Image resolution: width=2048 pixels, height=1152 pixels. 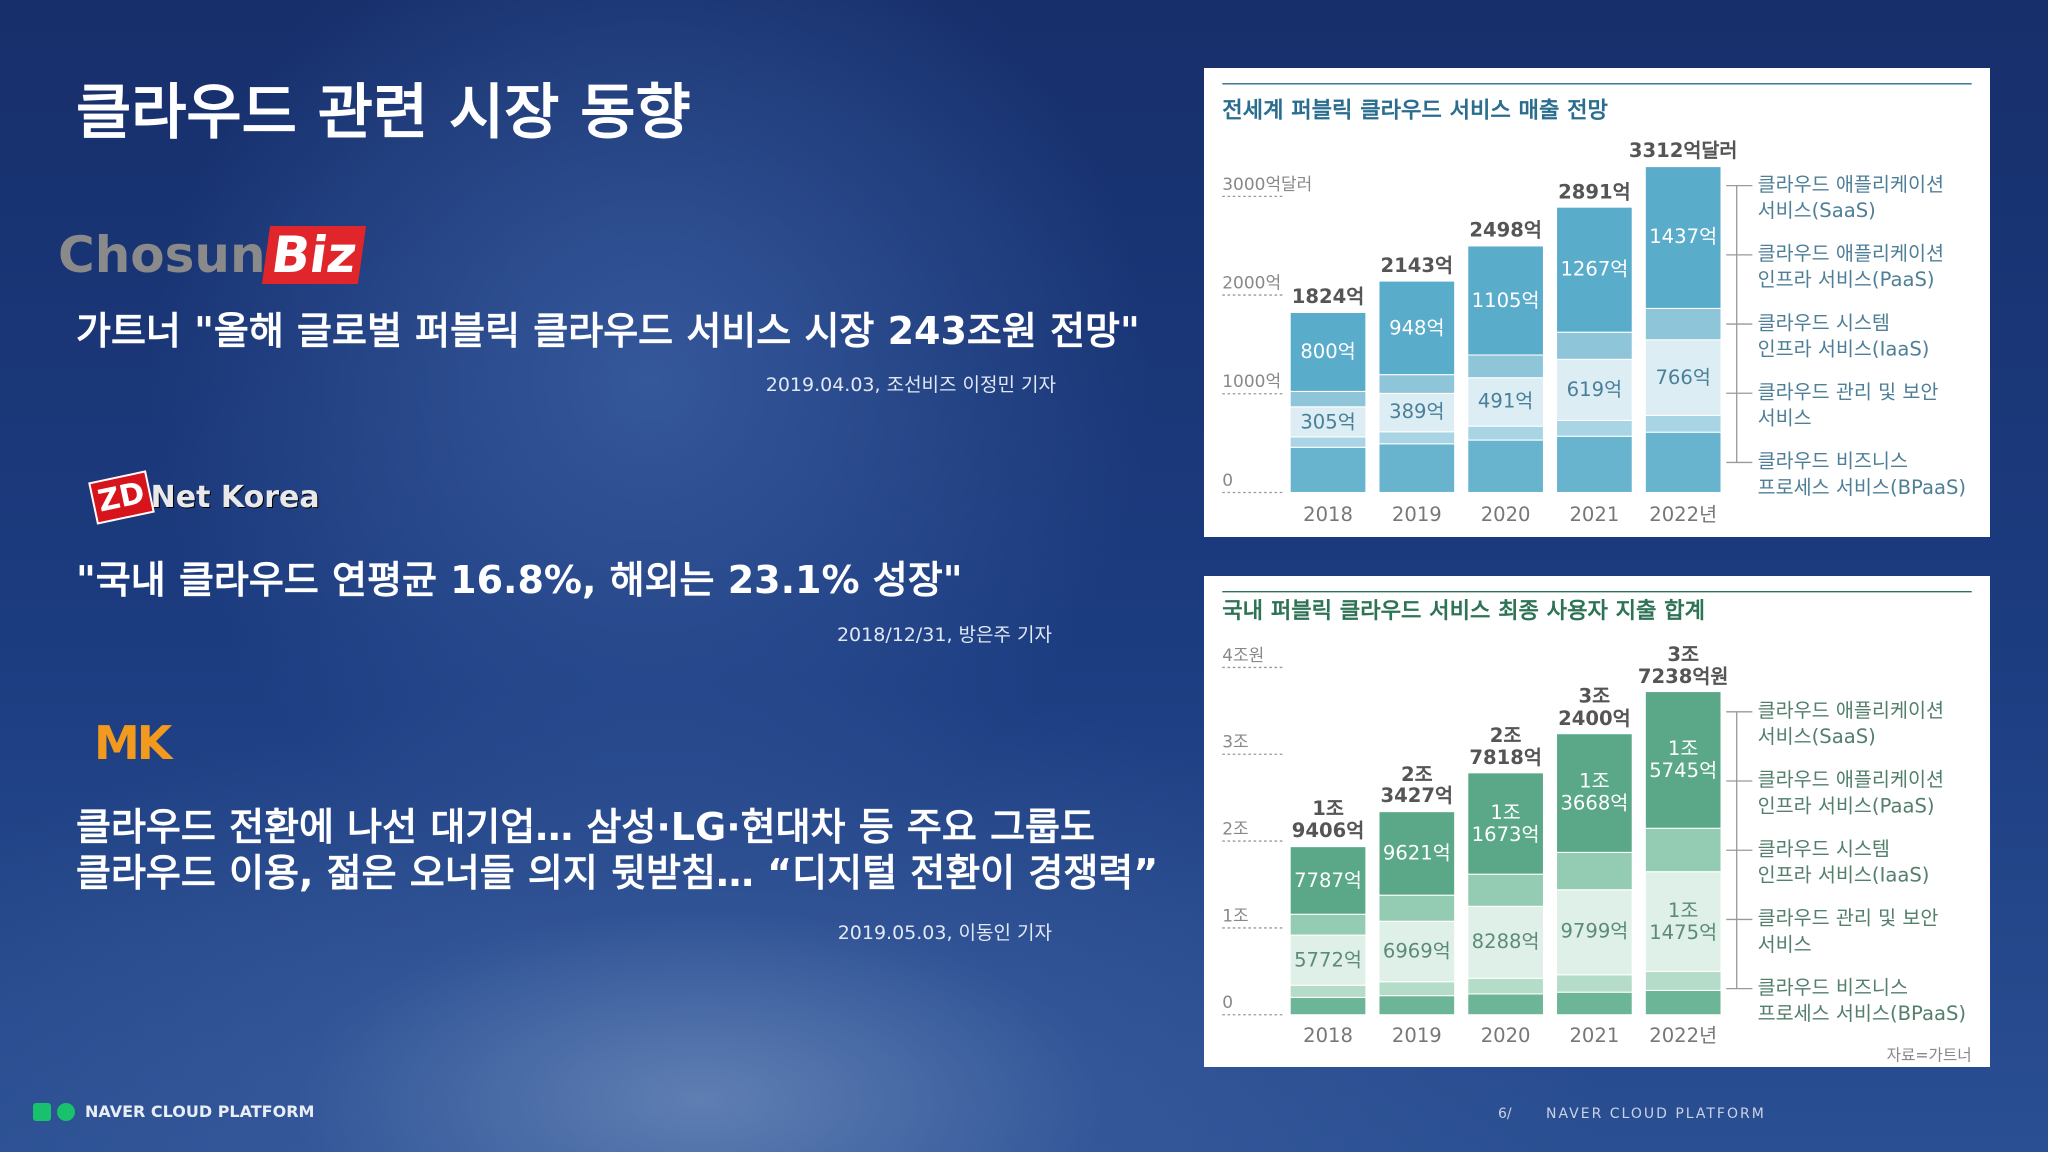 I want to click on total-label-box: 2498억, so click(x=1505, y=230).